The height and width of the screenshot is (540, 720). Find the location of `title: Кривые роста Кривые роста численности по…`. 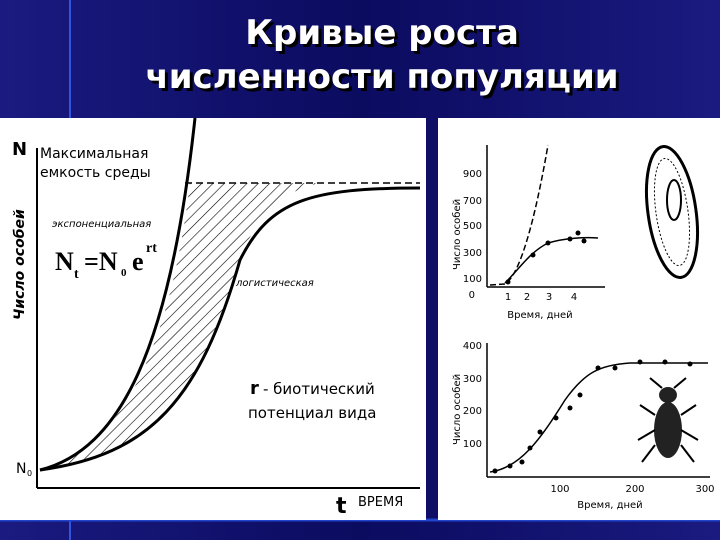

title: Кривые роста Кривые роста численности по… is located at coordinates (383, 56).